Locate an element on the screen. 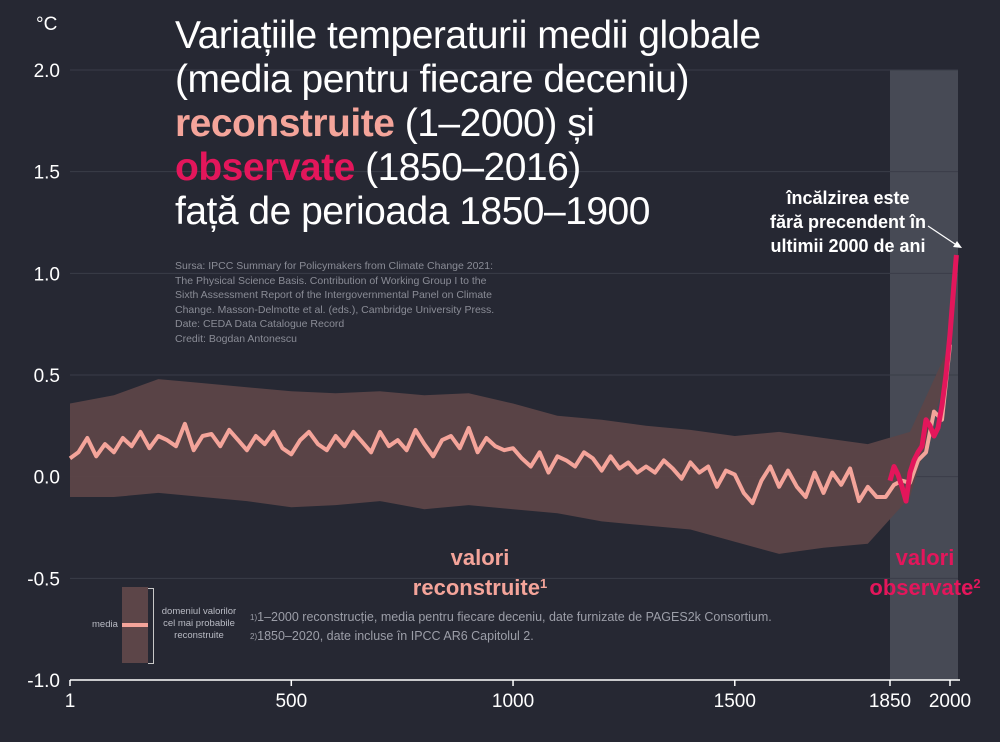 The width and height of the screenshot is (1000, 742). observed-label-line2: observate2 is located at coordinates (925, 588).